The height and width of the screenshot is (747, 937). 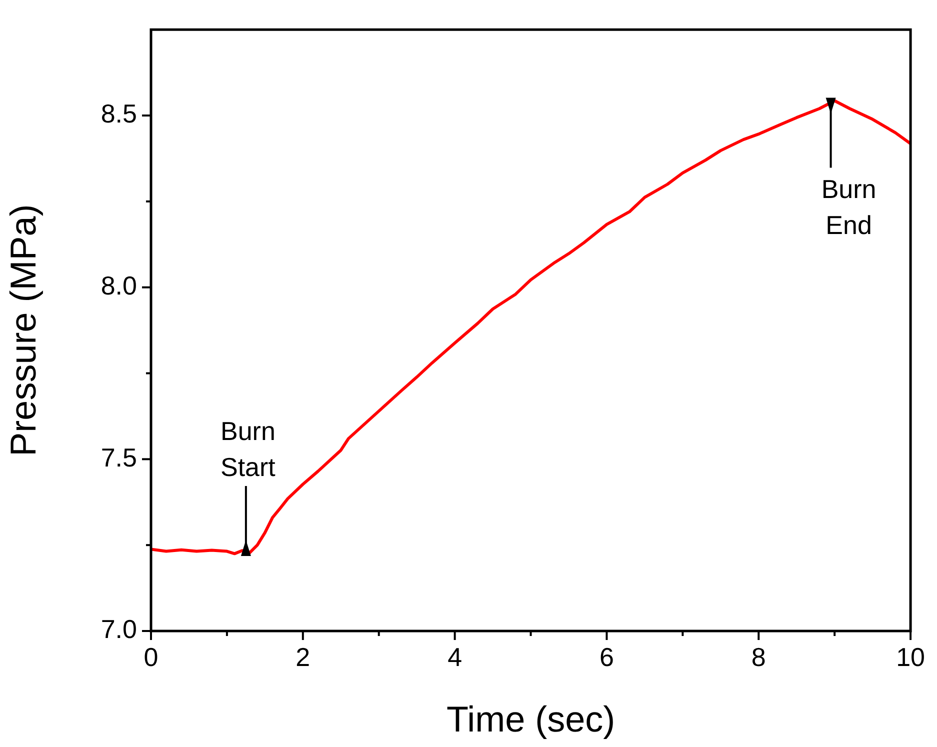 What do you see at coordinates (23, 330) in the screenshot?
I see `y-axis-title: Pressure (MPa)` at bounding box center [23, 330].